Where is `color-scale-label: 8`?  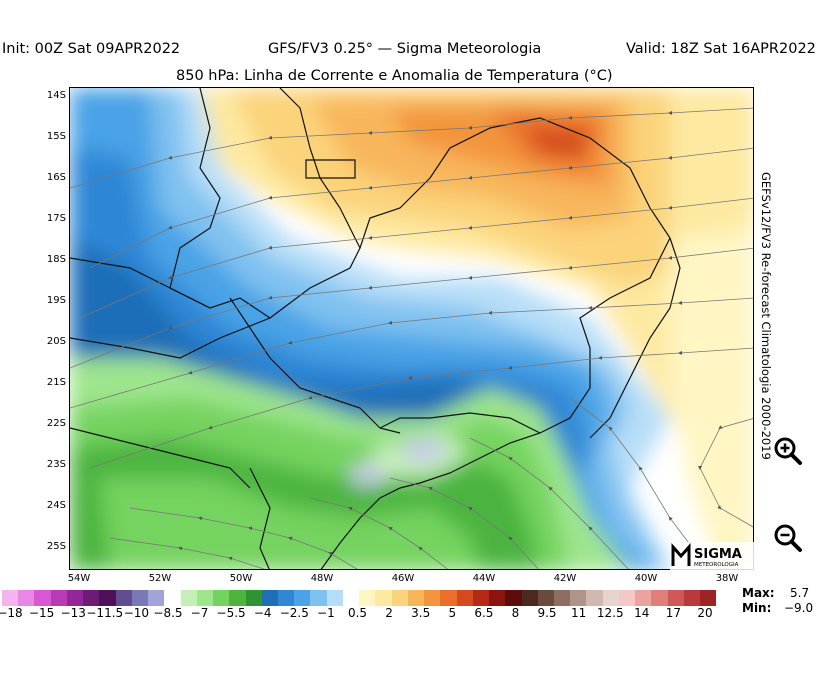 color-scale-label: 8 is located at coordinates (515, 613).